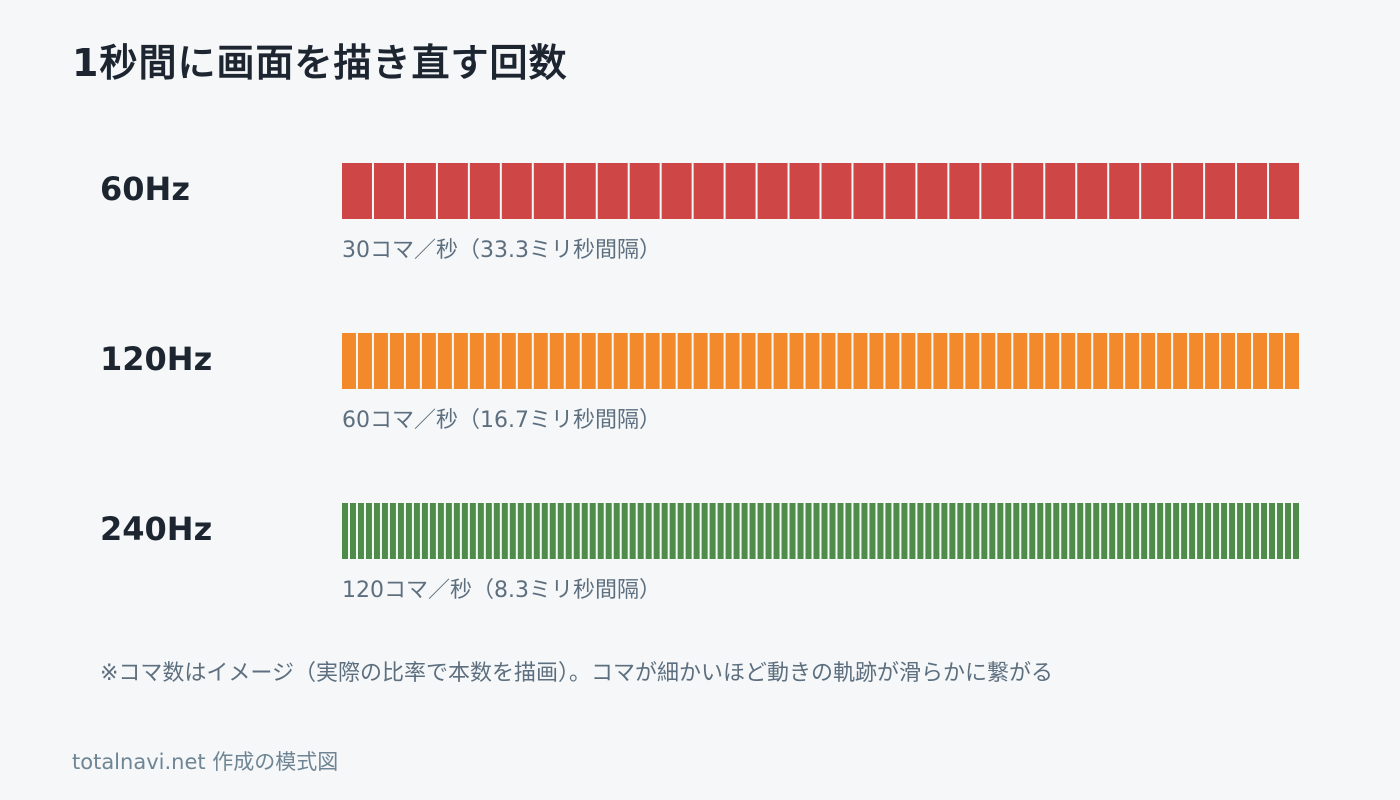 This screenshot has height=800, width=1400. Describe the element at coordinates (145, 189) in the screenshot. I see `row-label-60hz: 60Hz` at that location.